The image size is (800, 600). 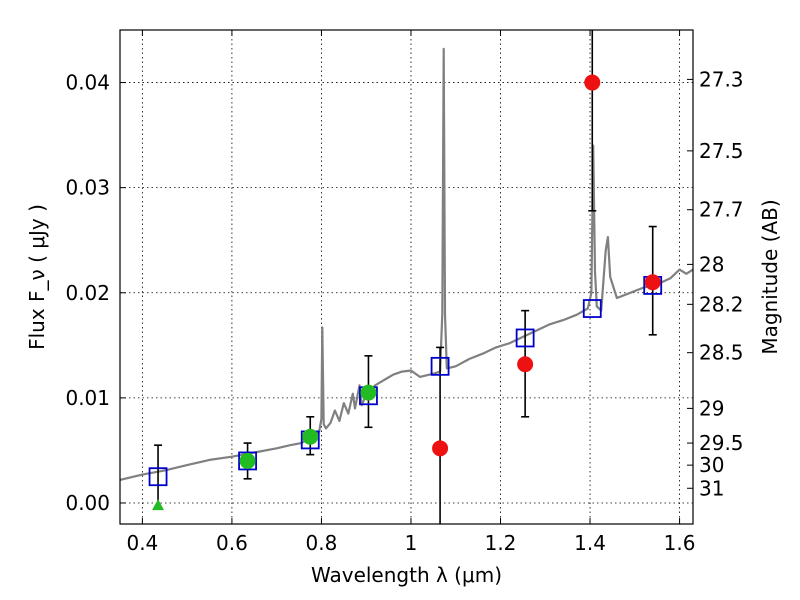 What do you see at coordinates (721, 353) in the screenshot?
I see `right-tick-label: 28.5` at bounding box center [721, 353].